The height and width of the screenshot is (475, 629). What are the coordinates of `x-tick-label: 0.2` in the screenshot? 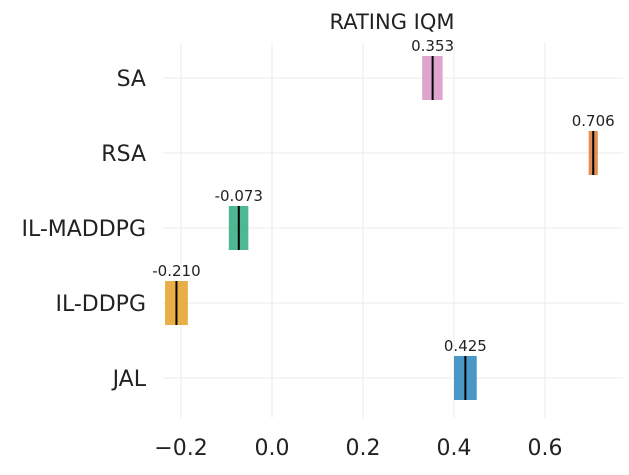 It's located at (363, 448).